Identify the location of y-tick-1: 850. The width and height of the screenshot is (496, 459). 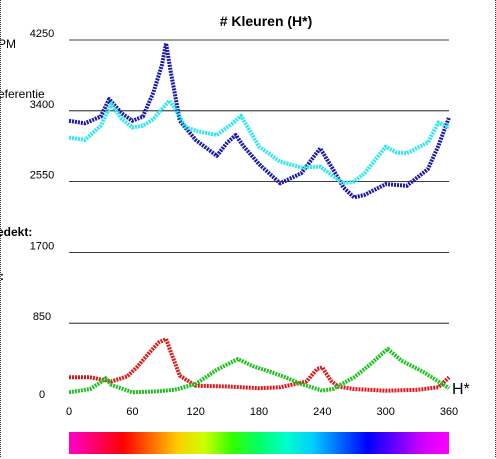
(42, 317).